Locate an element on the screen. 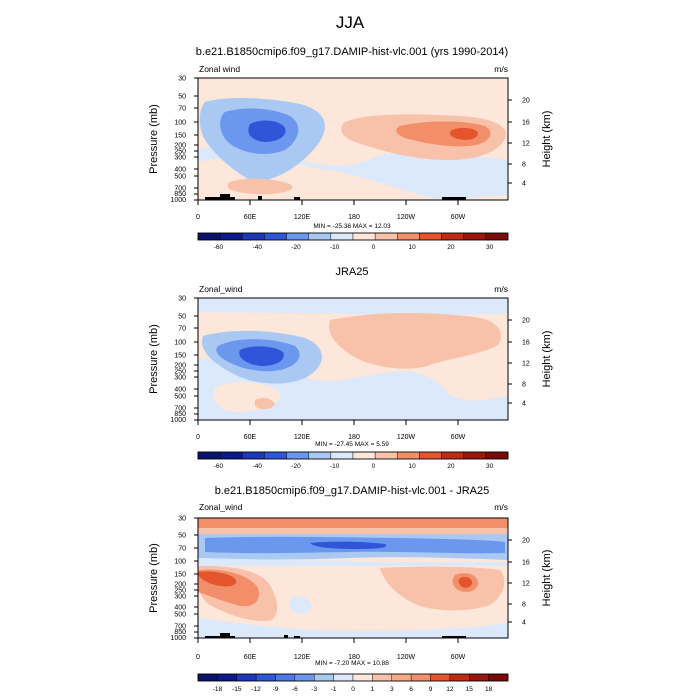 The width and height of the screenshot is (700, 700). x-tick-label: 60W is located at coordinates (458, 437).